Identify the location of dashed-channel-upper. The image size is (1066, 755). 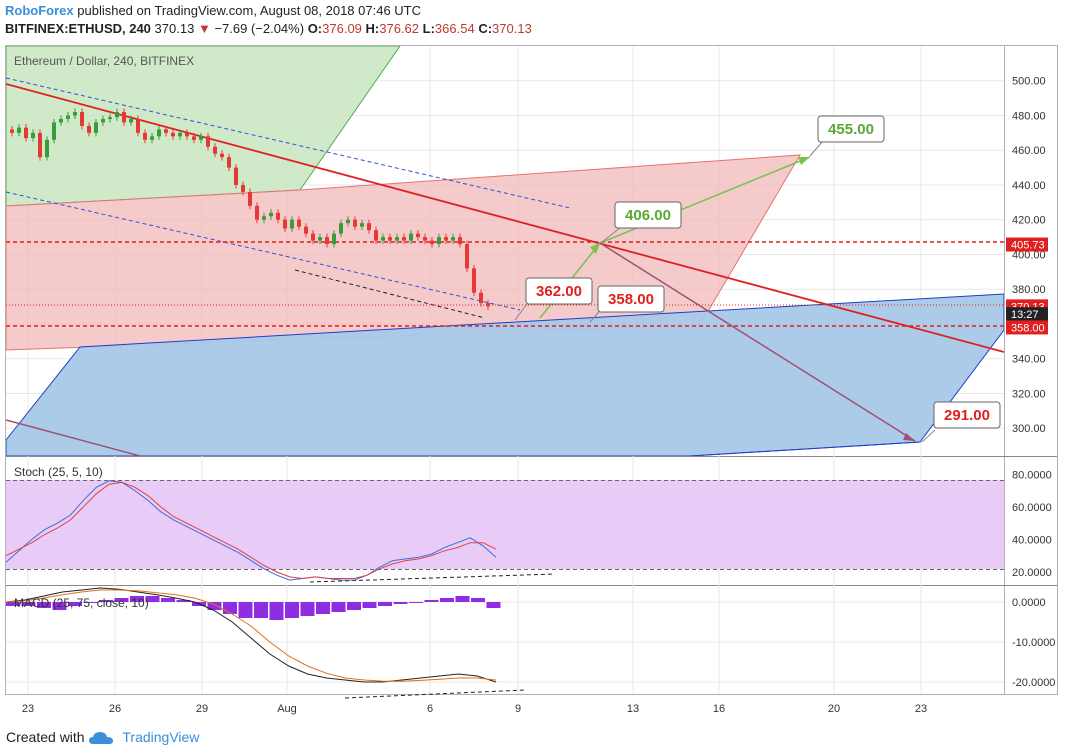
(288, 143).